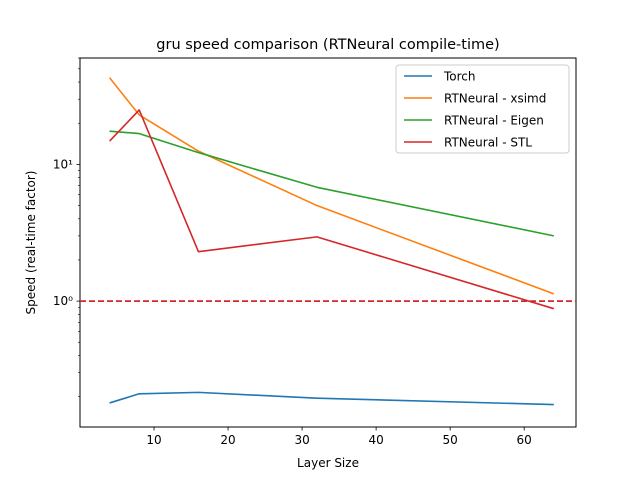 This screenshot has height=480, width=640. What do you see at coordinates (63, 164) in the screenshot?
I see `y-tick-label: 10¹` at bounding box center [63, 164].